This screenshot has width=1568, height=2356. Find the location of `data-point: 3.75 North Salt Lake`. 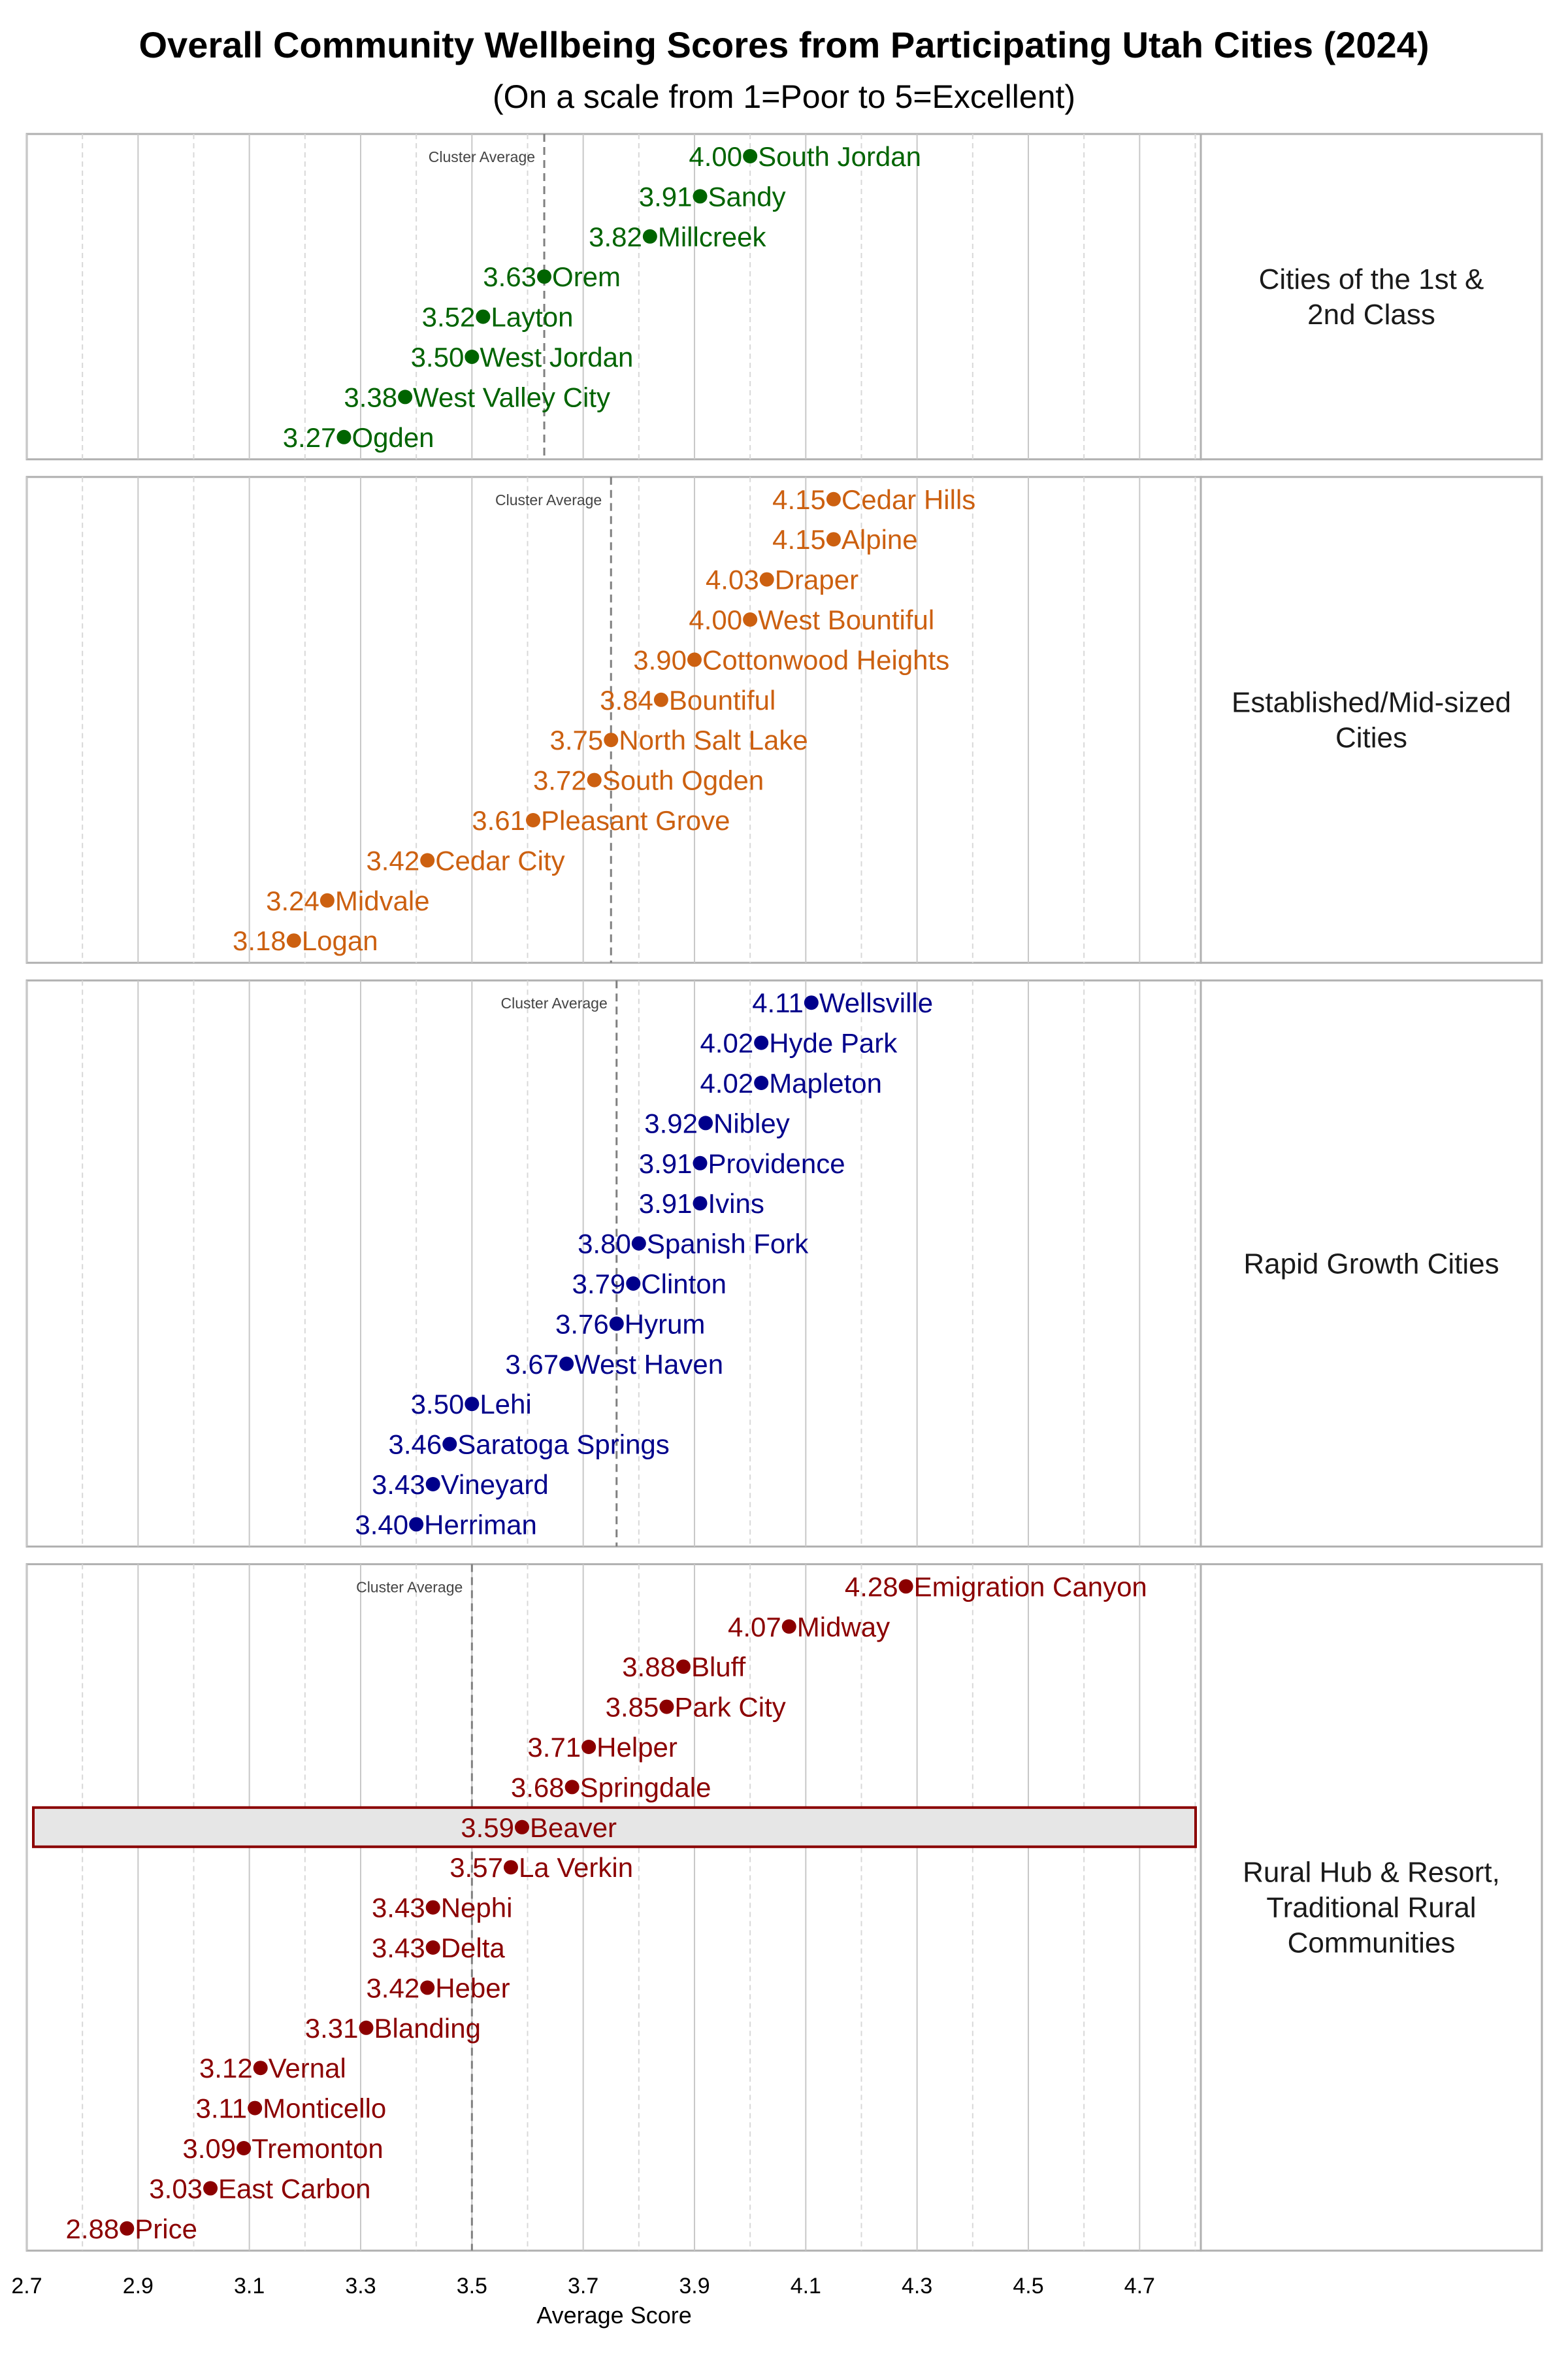

data-point: 3.75 North Salt Lake is located at coordinates (678, 740).